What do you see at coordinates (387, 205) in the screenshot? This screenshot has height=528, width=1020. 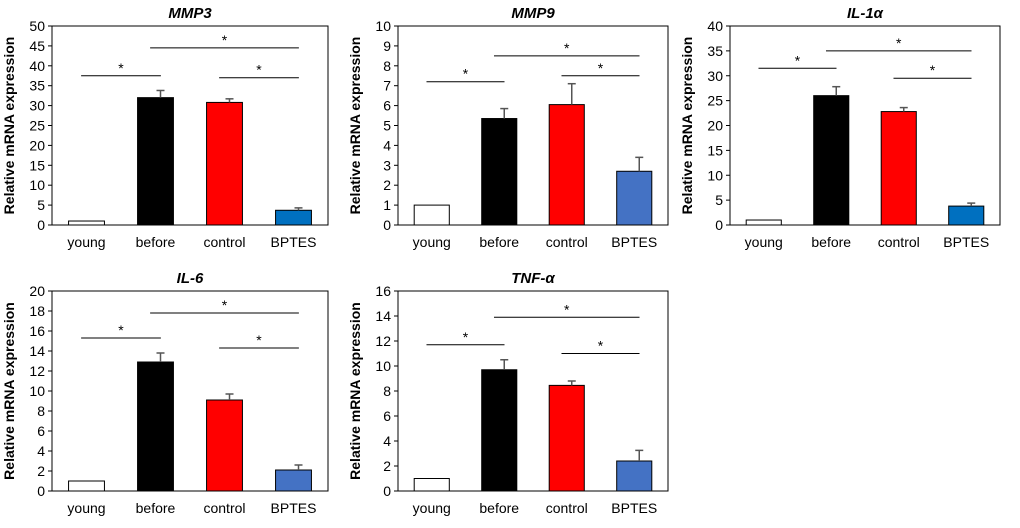 I see `y-tick-label: 1` at bounding box center [387, 205].